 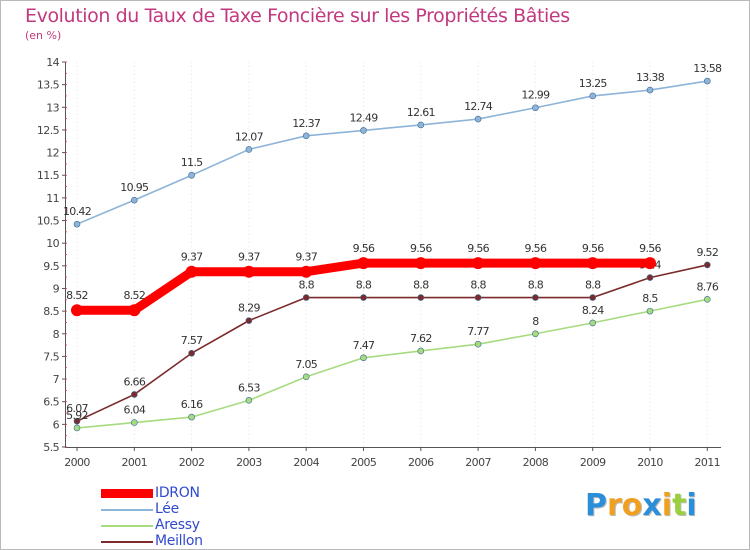 I want to click on data-label-aressy: 8, so click(x=535, y=321).